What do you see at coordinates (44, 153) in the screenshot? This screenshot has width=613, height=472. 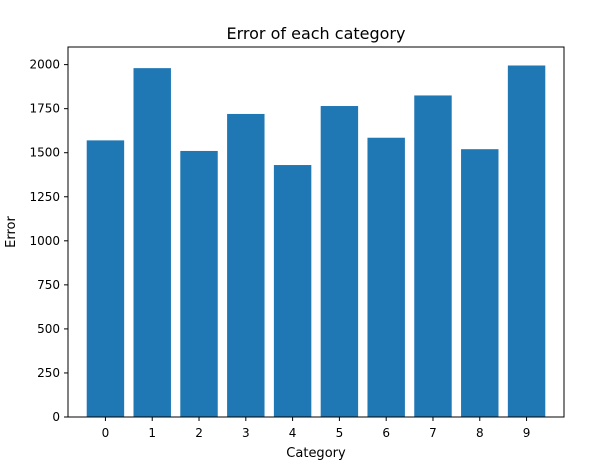 I see `y-tick-label-1500: 1500` at bounding box center [44, 153].